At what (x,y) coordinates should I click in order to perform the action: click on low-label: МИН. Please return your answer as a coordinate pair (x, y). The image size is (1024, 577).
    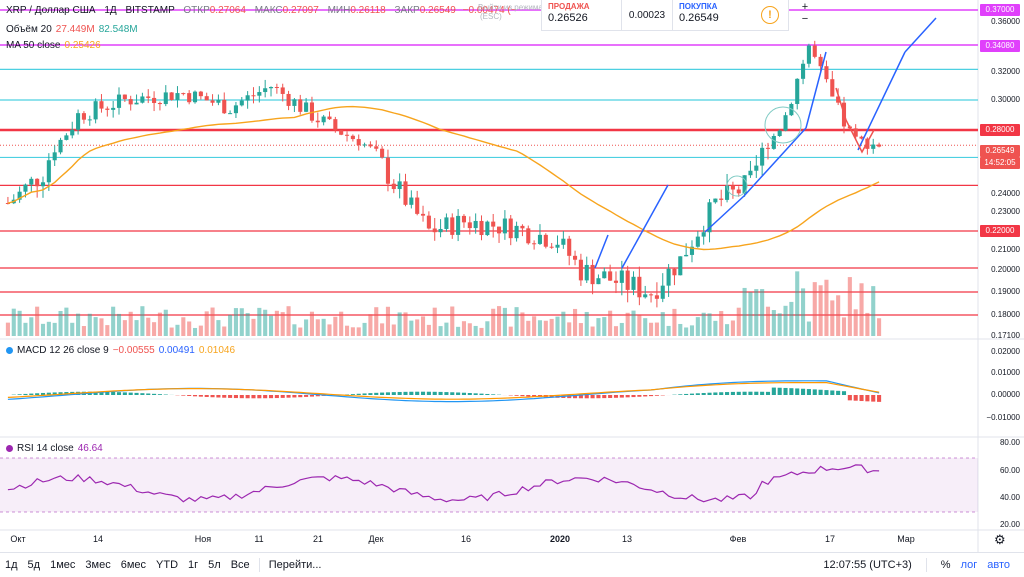
    Looking at the image, I should click on (339, 10).